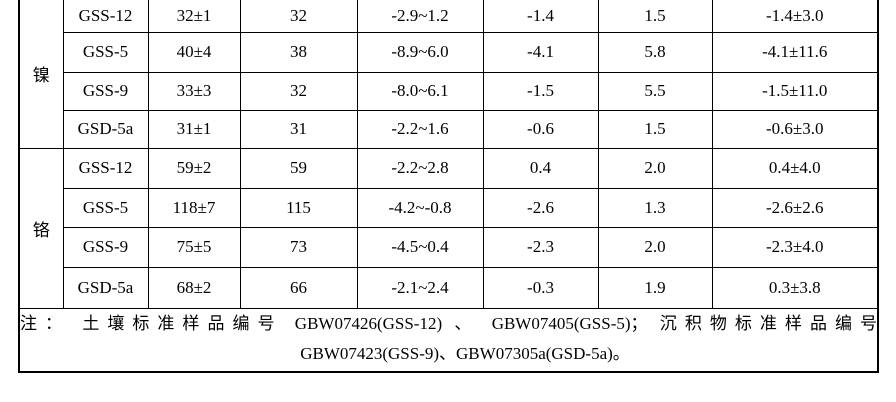 This screenshot has height=402, width=896. What do you see at coordinates (655, 287) in the screenshot?
I see `sd-cell: 1.9` at bounding box center [655, 287].